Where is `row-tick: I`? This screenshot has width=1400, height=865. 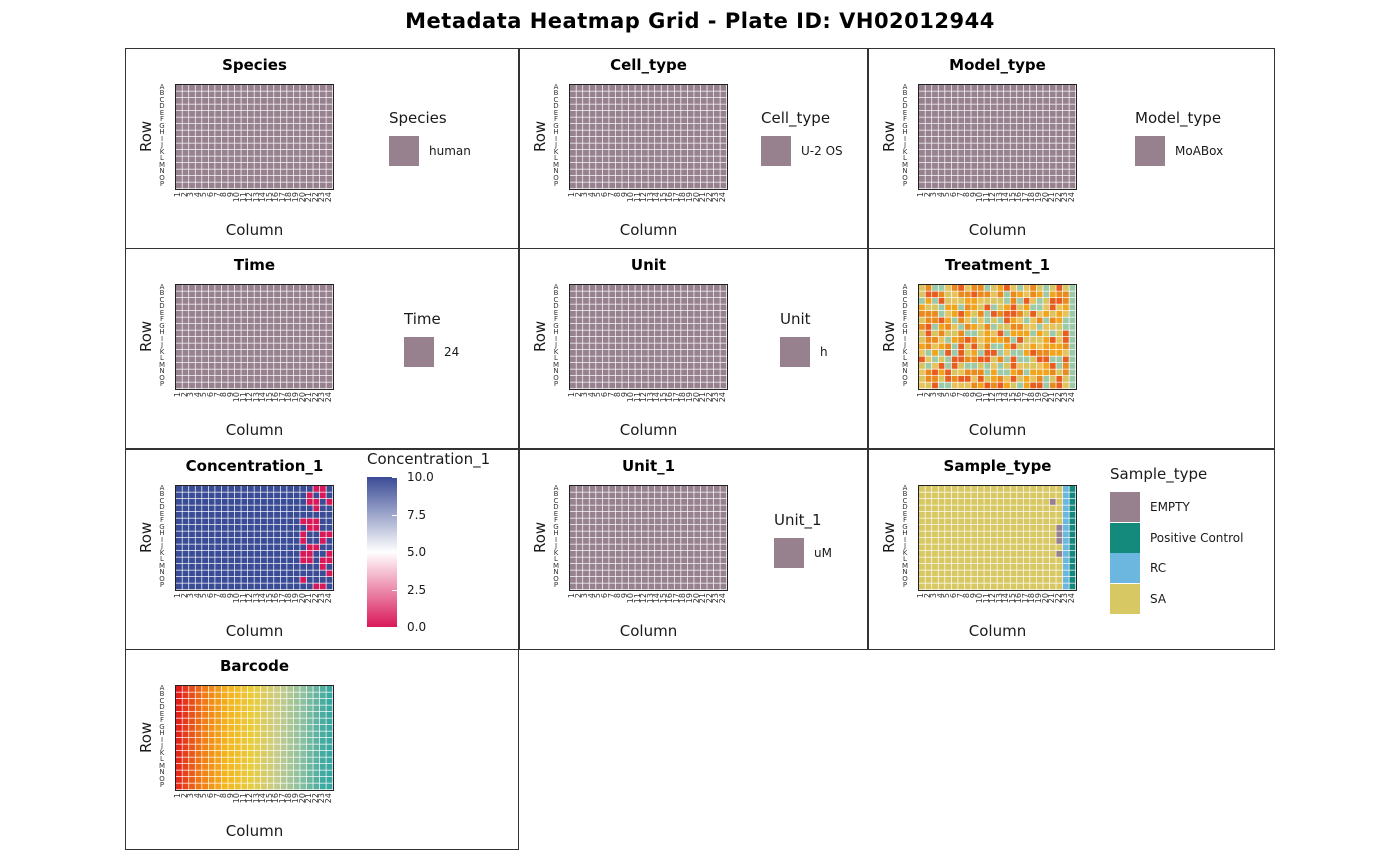
row-tick: I is located at coordinates (556, 338).